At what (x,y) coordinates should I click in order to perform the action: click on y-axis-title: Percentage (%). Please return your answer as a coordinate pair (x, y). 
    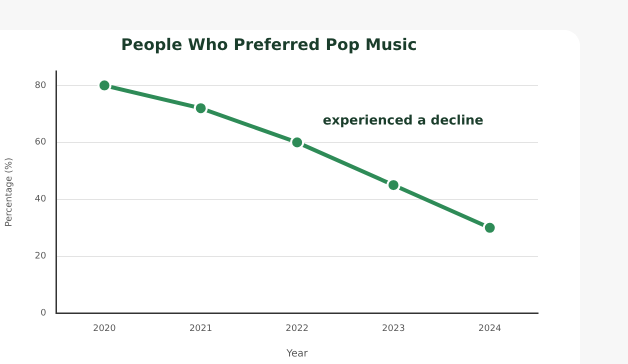
    Looking at the image, I should click on (9, 192).